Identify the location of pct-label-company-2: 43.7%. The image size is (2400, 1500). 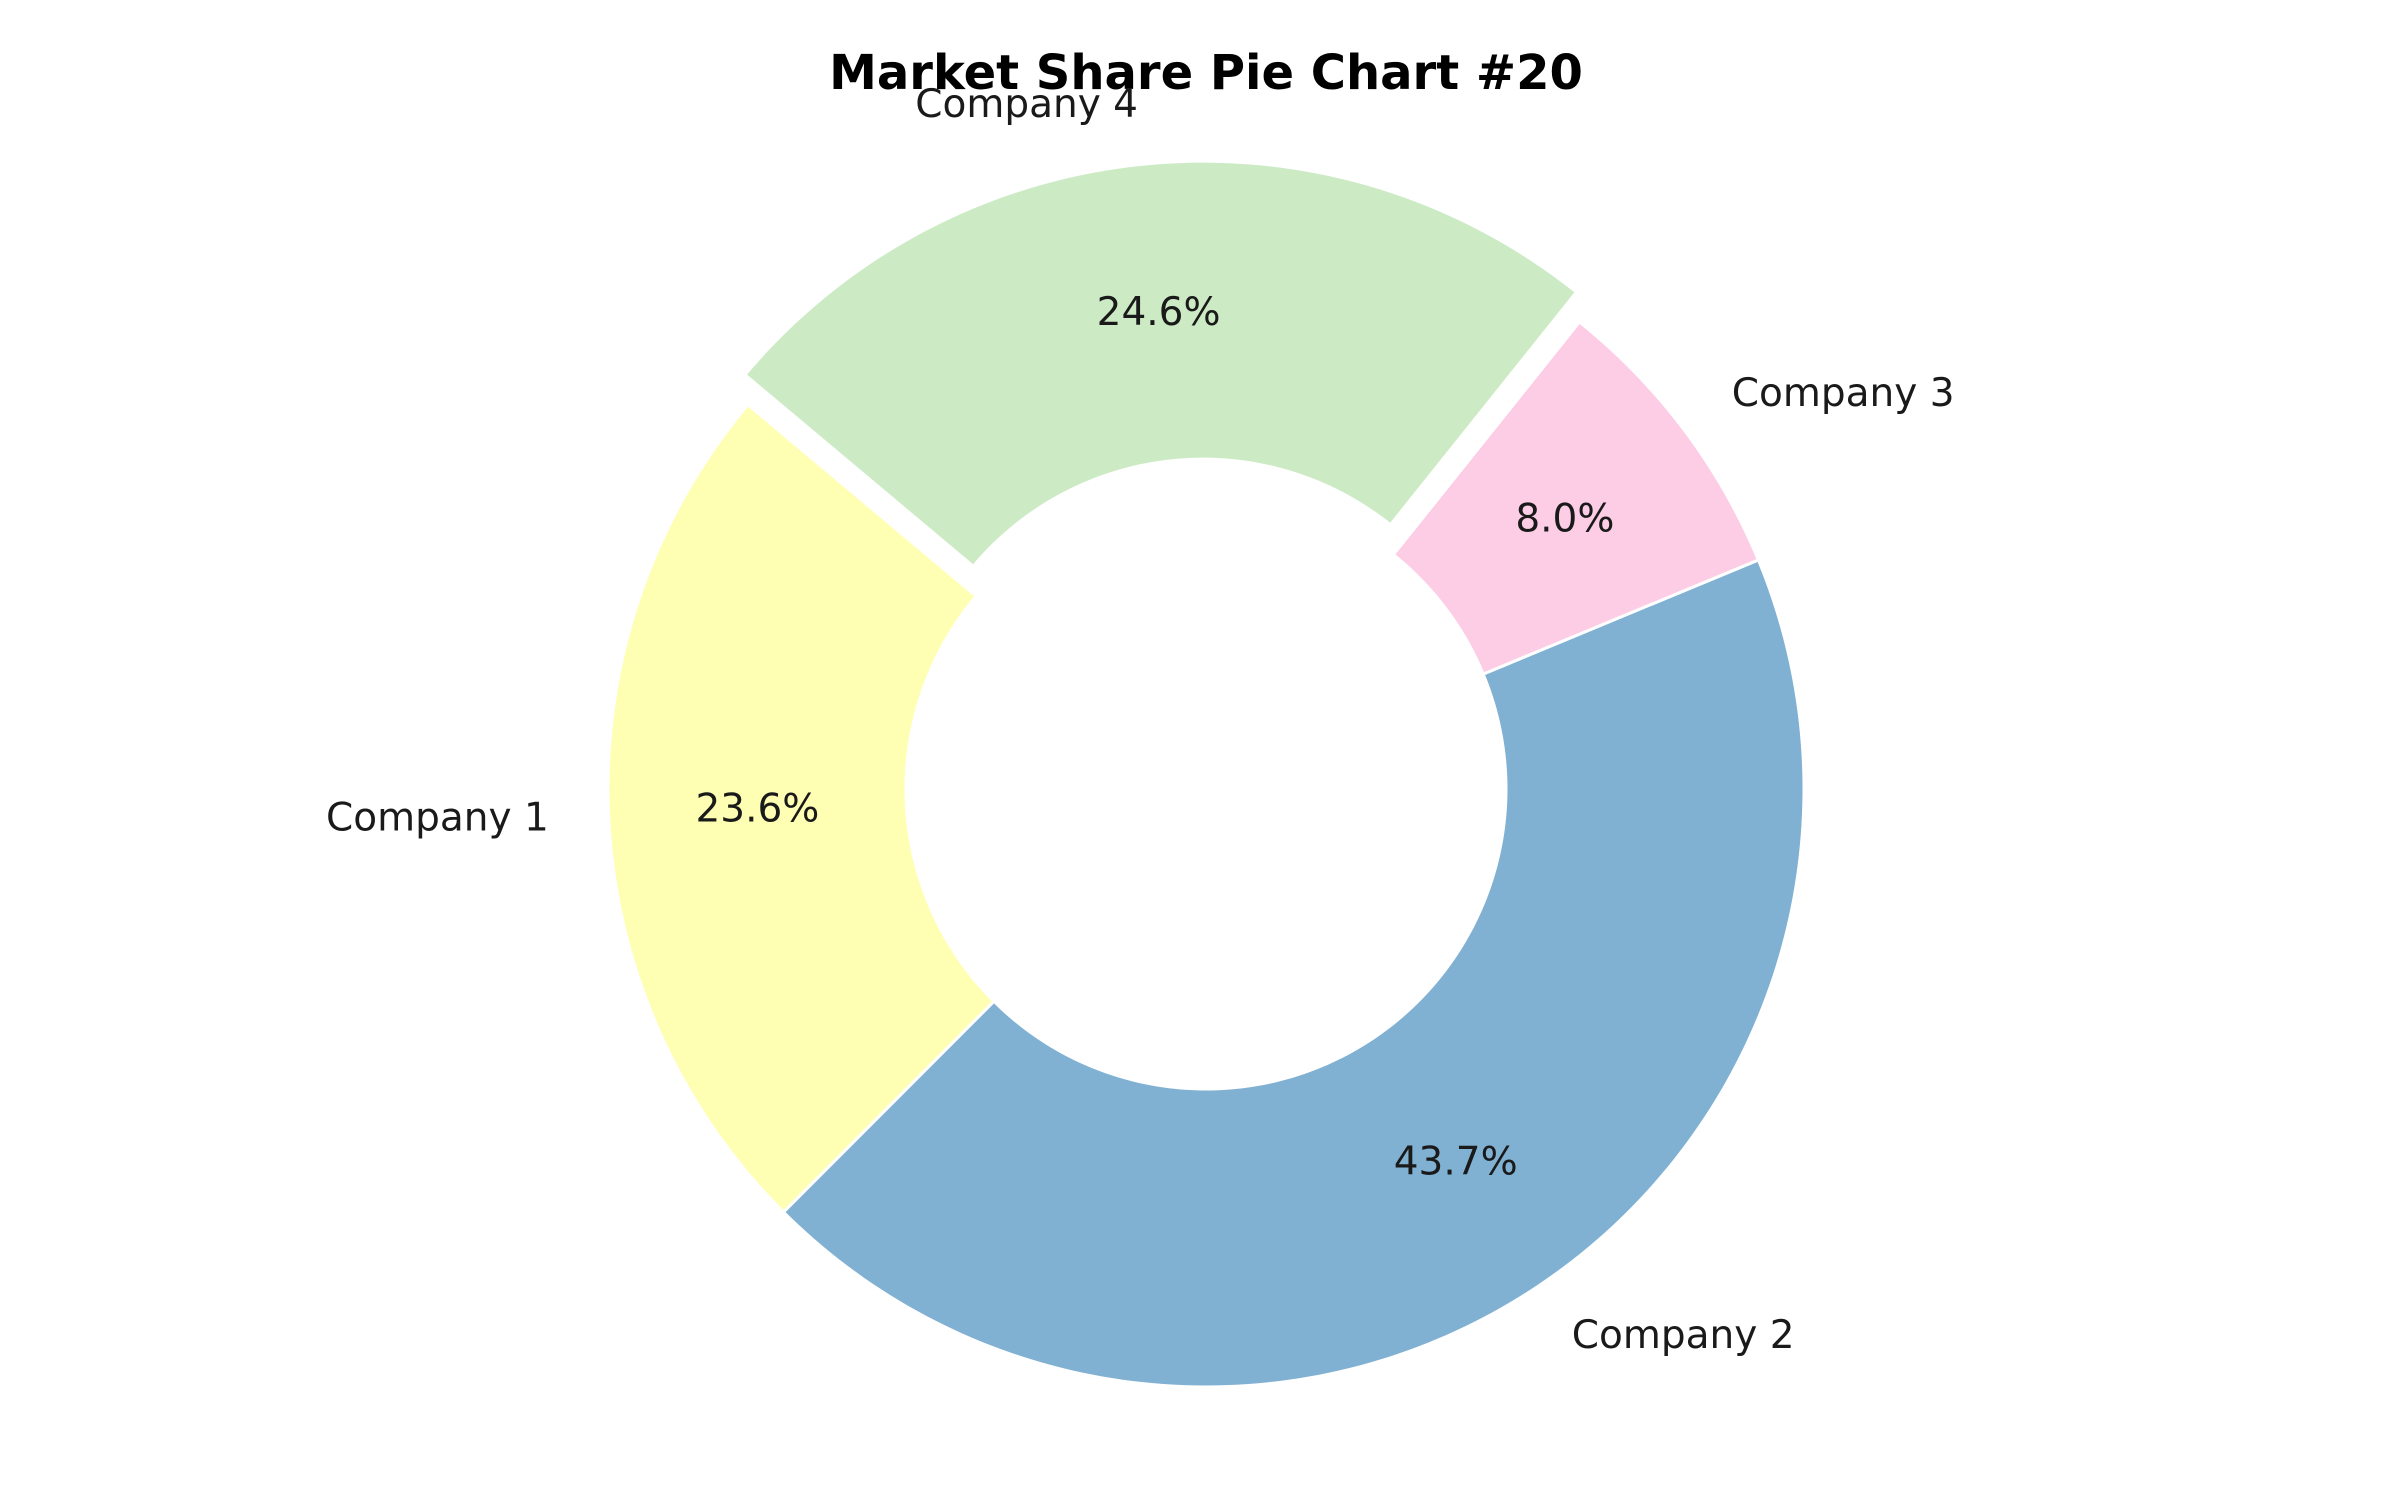
(1456, 1162).